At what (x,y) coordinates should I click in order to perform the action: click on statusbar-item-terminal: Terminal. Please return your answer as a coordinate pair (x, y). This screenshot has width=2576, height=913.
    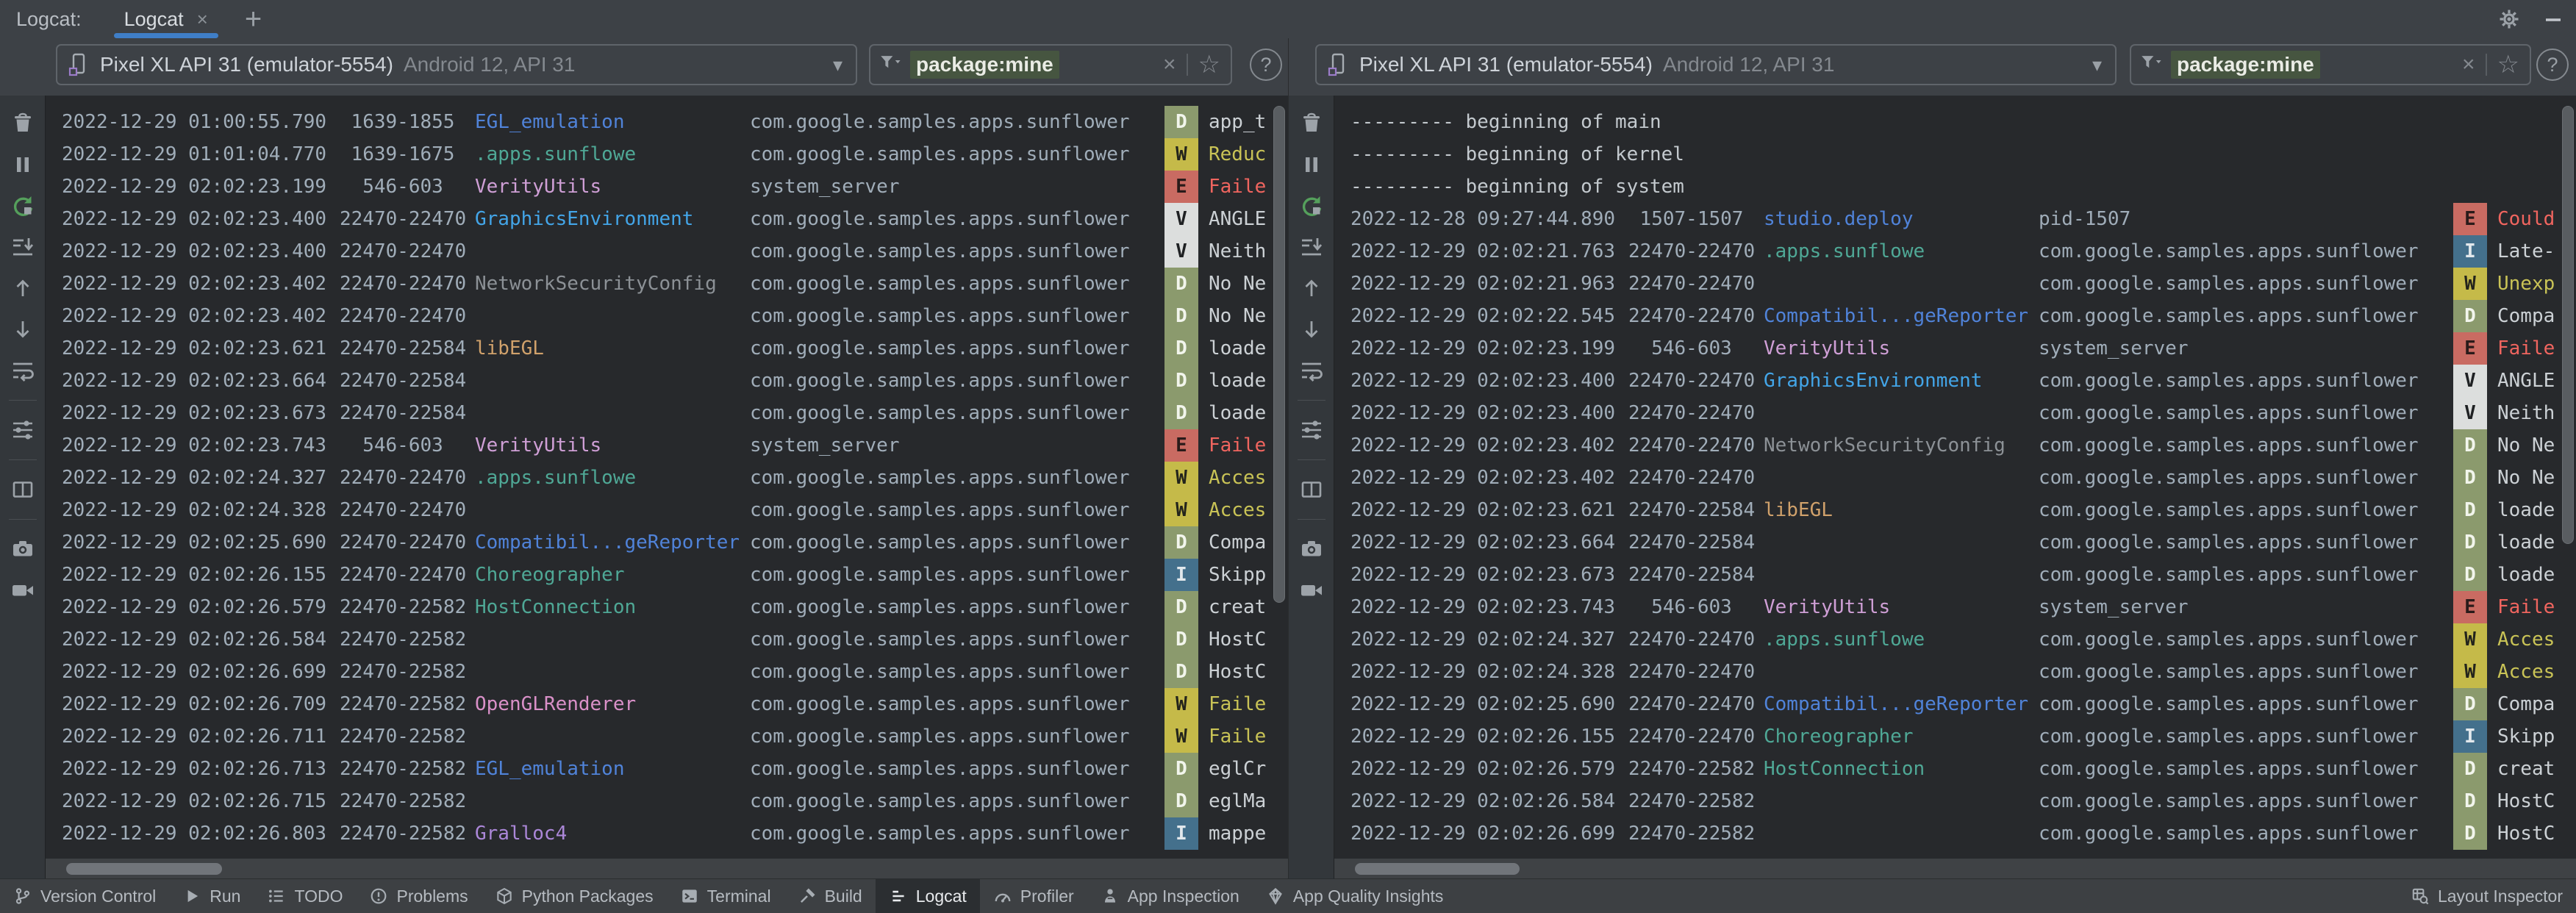
    Looking at the image, I should click on (725, 896).